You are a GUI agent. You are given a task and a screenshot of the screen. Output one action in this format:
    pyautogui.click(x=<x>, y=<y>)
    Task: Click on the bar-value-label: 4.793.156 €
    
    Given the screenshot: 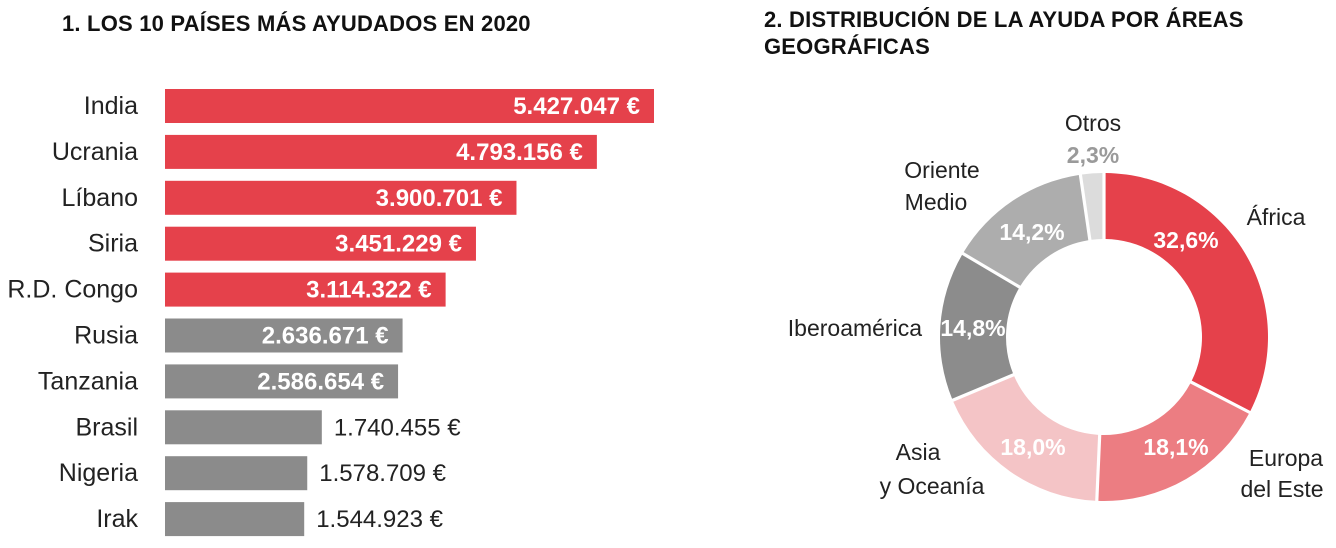 What is the action you would take?
    pyautogui.click(x=519, y=152)
    